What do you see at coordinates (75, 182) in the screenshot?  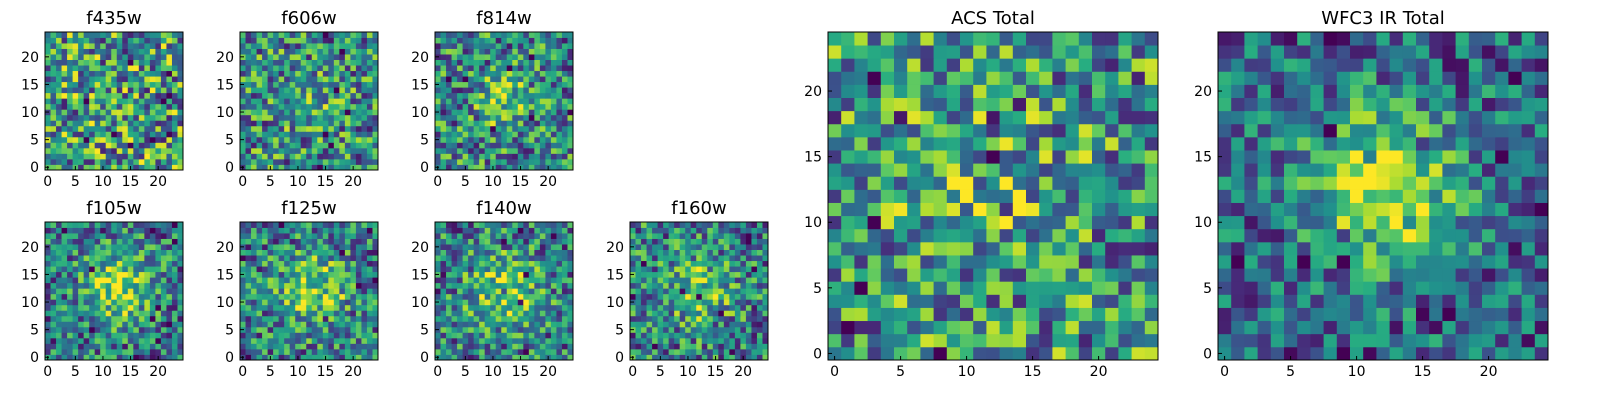 I see `x-tick-label: 5` at bounding box center [75, 182].